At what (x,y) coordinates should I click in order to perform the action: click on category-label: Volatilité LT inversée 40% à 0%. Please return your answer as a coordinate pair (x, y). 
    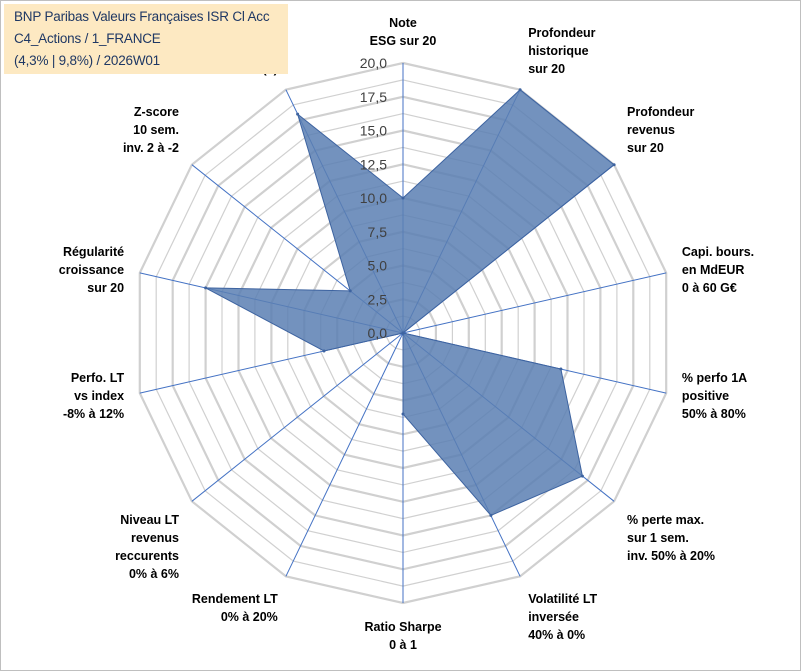
    Looking at the image, I should click on (562, 617).